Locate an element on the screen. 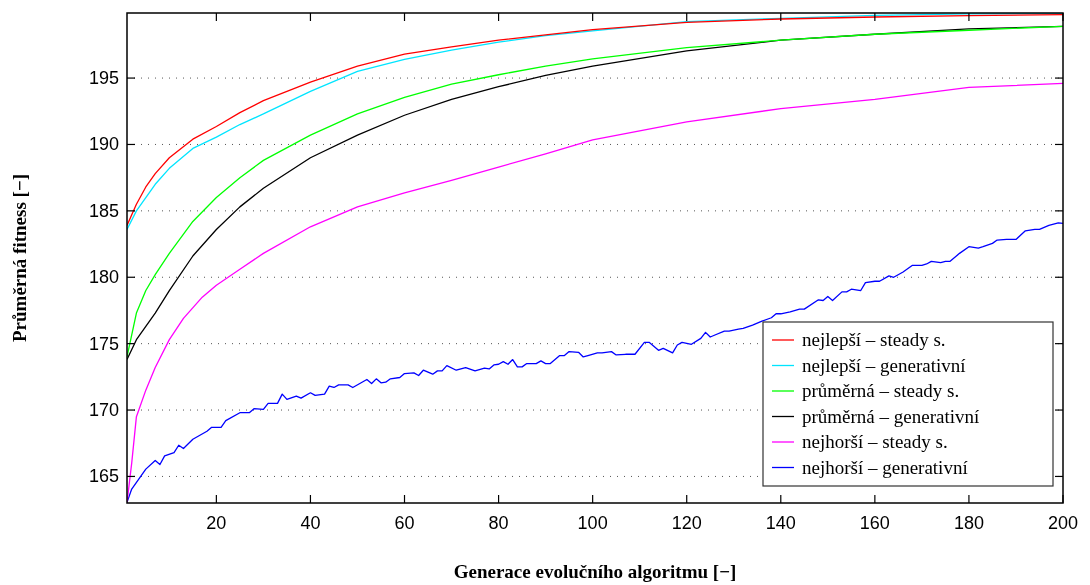 This screenshot has width=1090, height=585. legend-label: nejhorší – steady s. is located at coordinates (875, 441).